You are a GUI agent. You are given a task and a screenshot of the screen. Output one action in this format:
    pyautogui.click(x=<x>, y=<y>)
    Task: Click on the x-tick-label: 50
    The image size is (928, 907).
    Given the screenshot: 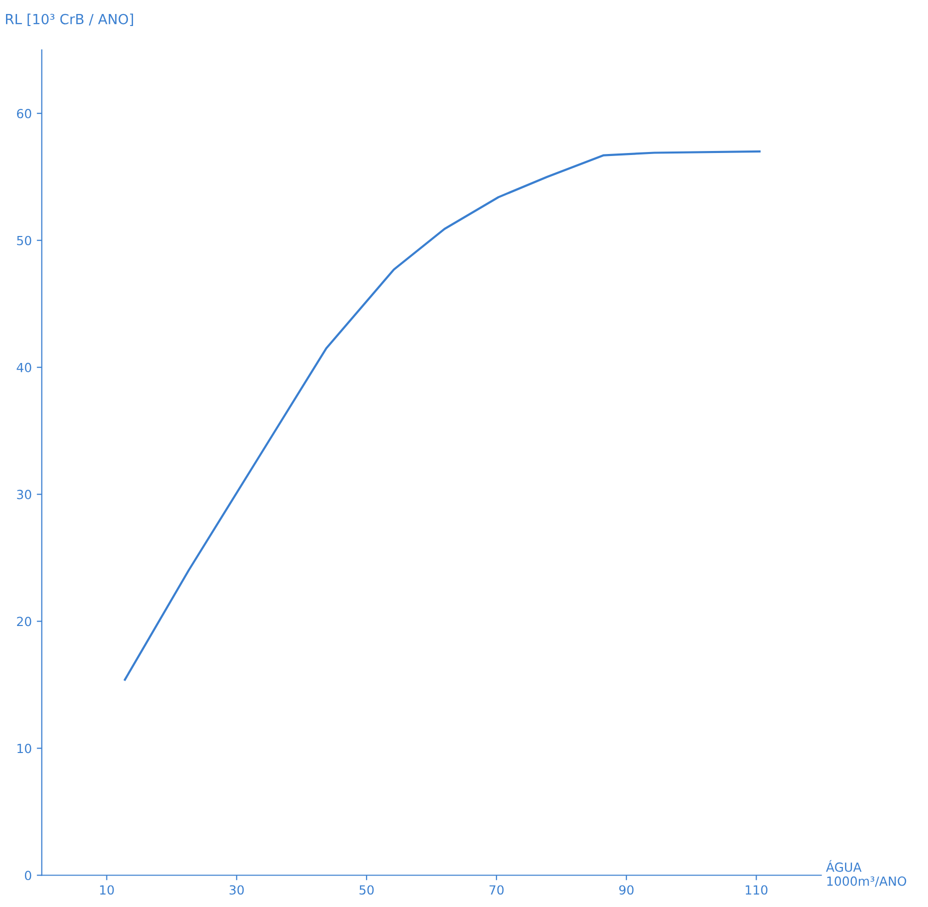 What is the action you would take?
    pyautogui.click(x=367, y=890)
    